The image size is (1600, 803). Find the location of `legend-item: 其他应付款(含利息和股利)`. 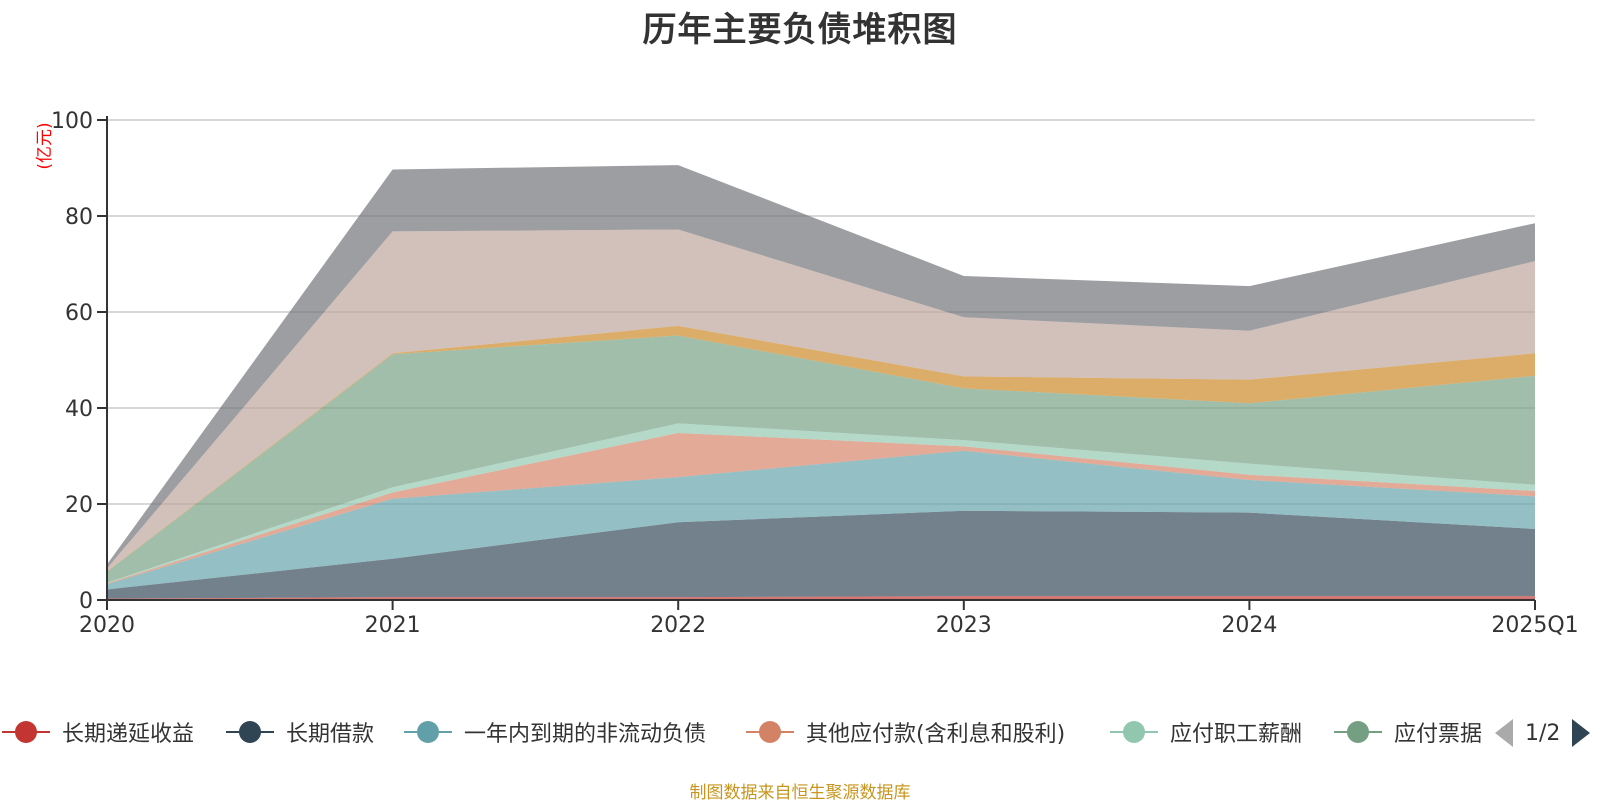

legend-item: 其他应付款(含利息和股利) is located at coordinates (904, 732).